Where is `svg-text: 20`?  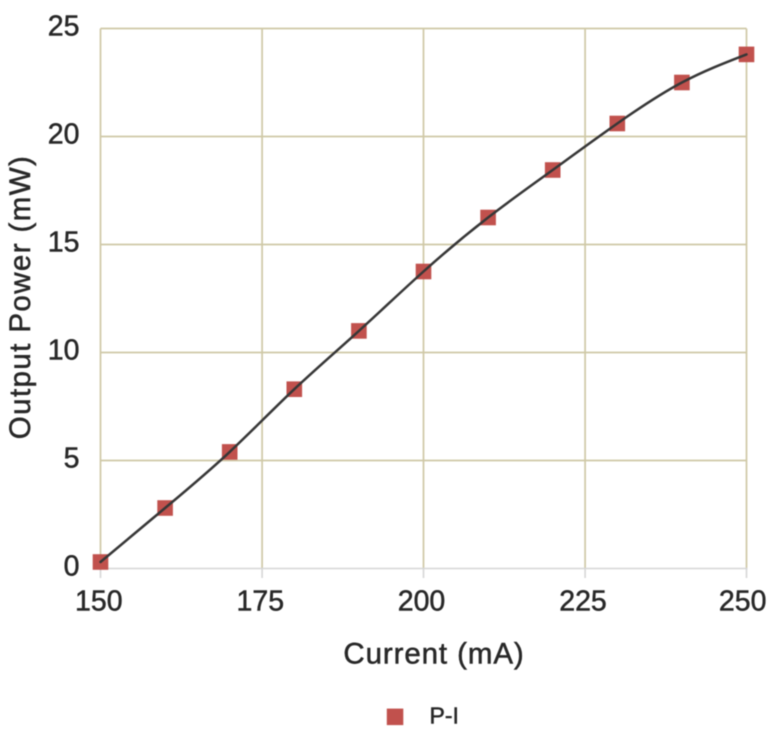 svg-text: 20 is located at coordinates (64, 135).